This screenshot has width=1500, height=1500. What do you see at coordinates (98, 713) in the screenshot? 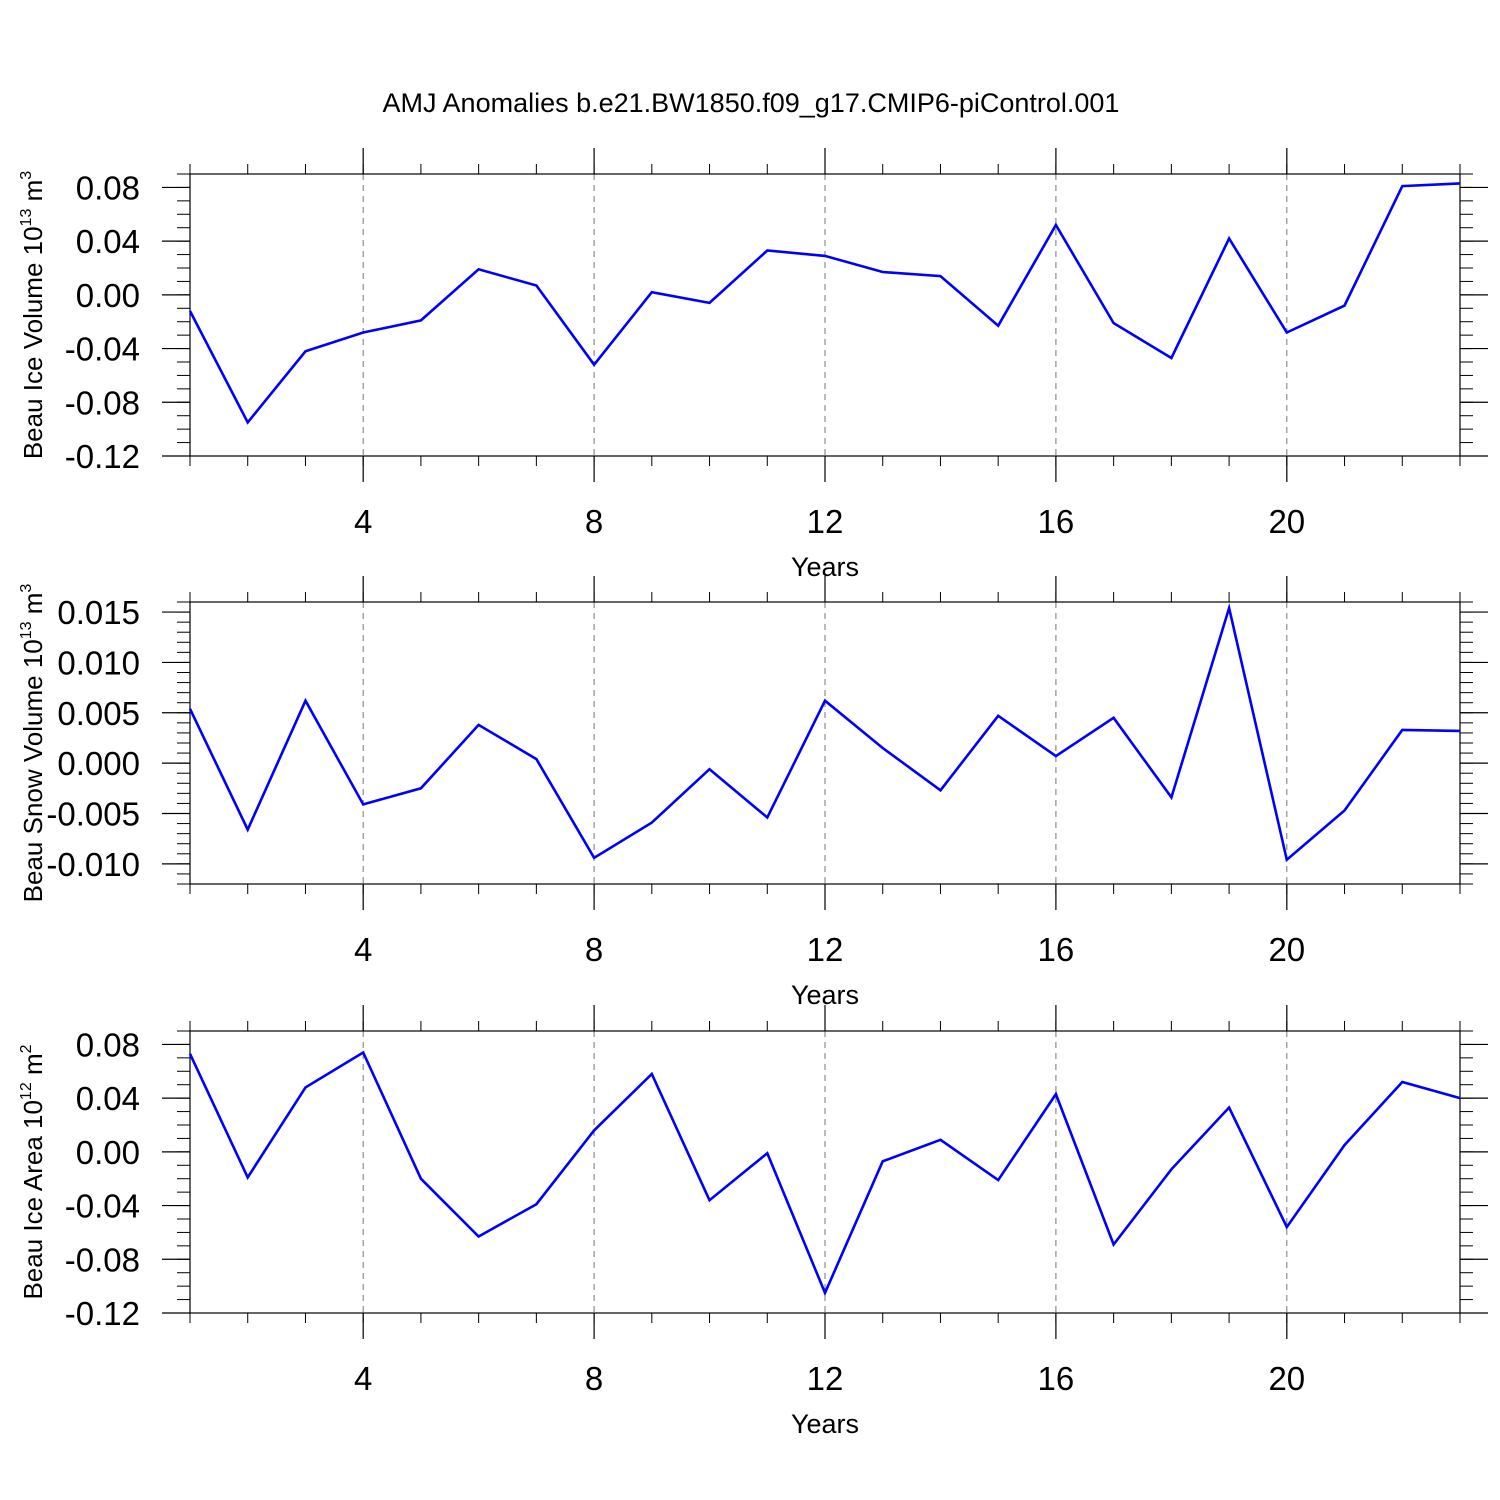
I see `y-tick-label: 0.005` at bounding box center [98, 713].